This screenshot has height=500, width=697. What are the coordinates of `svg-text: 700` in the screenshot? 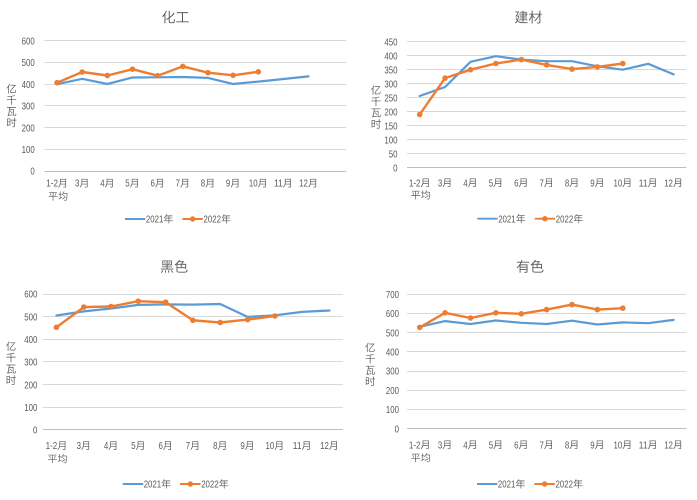 It's located at (392, 295).